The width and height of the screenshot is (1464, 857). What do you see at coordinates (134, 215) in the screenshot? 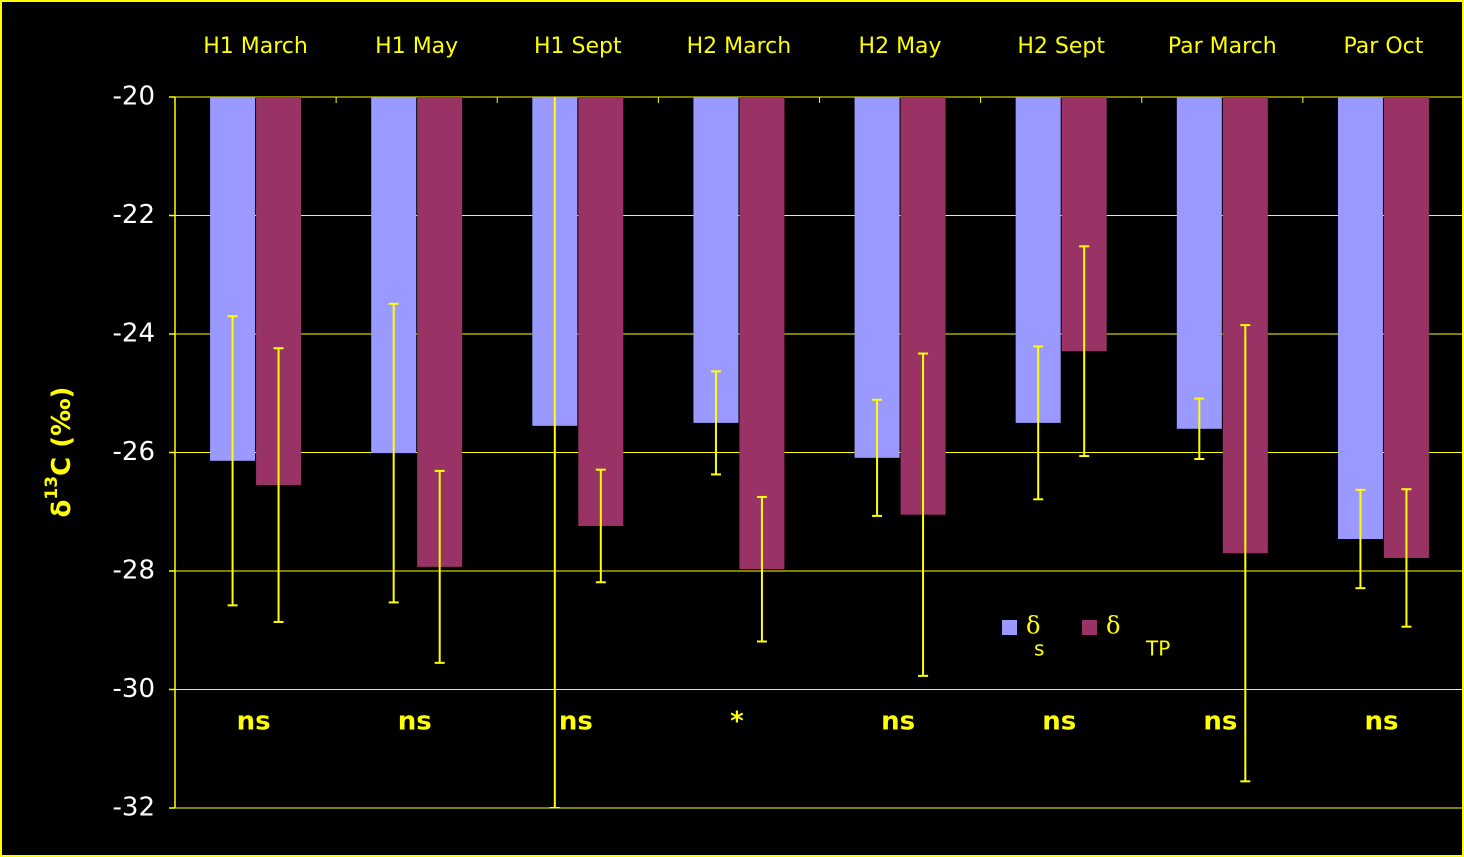
I see `y-tick-label: -22` at bounding box center [134, 215].